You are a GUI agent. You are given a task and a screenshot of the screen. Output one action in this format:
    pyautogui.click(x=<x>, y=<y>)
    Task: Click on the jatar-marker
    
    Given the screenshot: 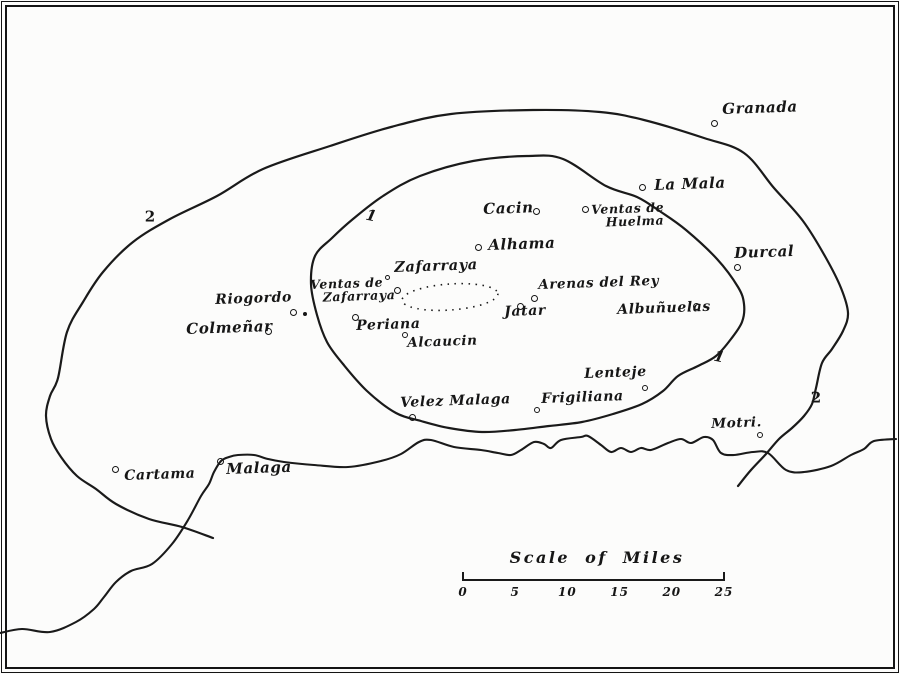 What is the action you would take?
    pyautogui.click(x=520, y=306)
    